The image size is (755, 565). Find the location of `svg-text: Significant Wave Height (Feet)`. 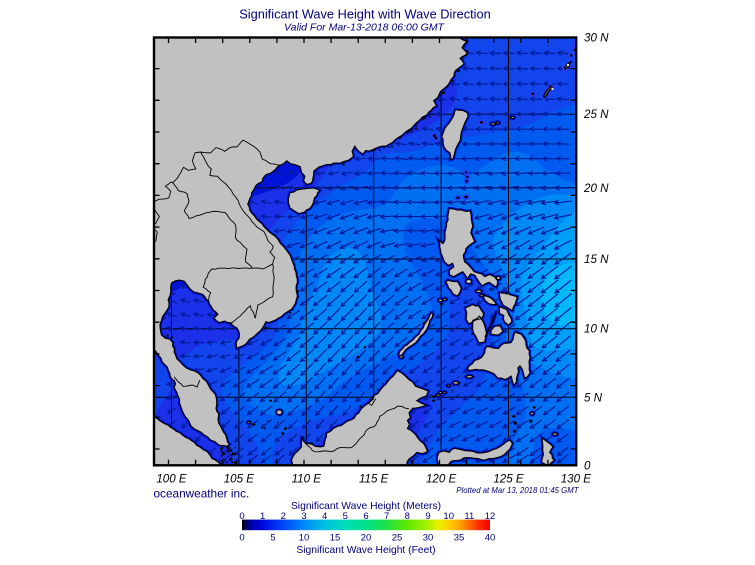

svg-text: Significant Wave Height (Feet) is located at coordinates (365, 550).